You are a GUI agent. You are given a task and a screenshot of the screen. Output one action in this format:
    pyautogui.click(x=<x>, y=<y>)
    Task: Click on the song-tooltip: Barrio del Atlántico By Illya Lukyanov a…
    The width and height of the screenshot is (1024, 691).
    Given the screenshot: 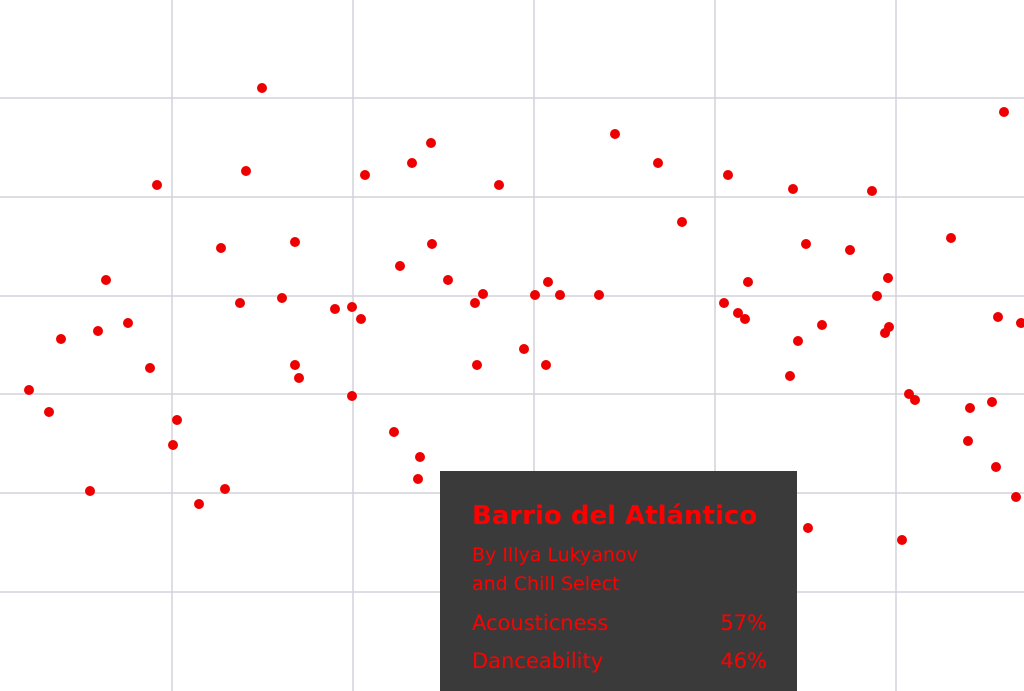 What is the action you would take?
    pyautogui.click(x=618, y=581)
    